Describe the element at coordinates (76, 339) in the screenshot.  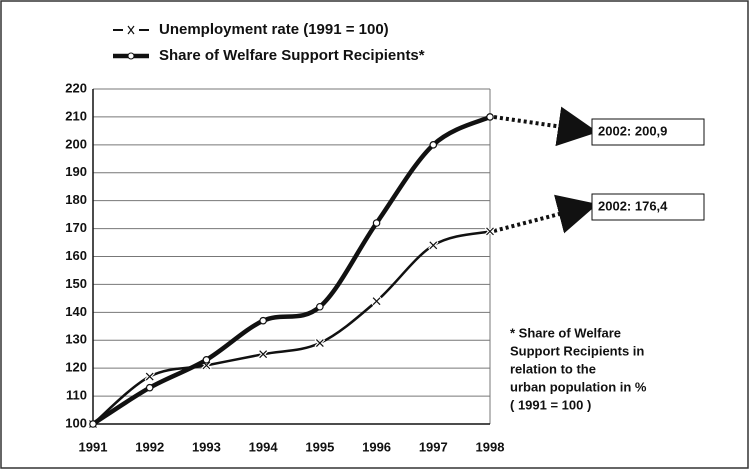
I see `y-tick-label: 130` at that location.